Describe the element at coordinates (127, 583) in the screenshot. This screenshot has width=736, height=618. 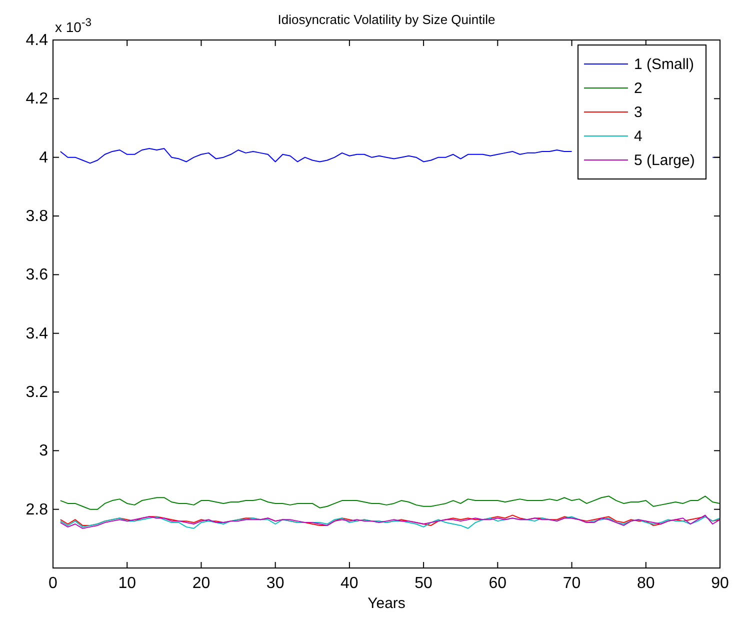
I see `x-tick-label: 10` at that location.